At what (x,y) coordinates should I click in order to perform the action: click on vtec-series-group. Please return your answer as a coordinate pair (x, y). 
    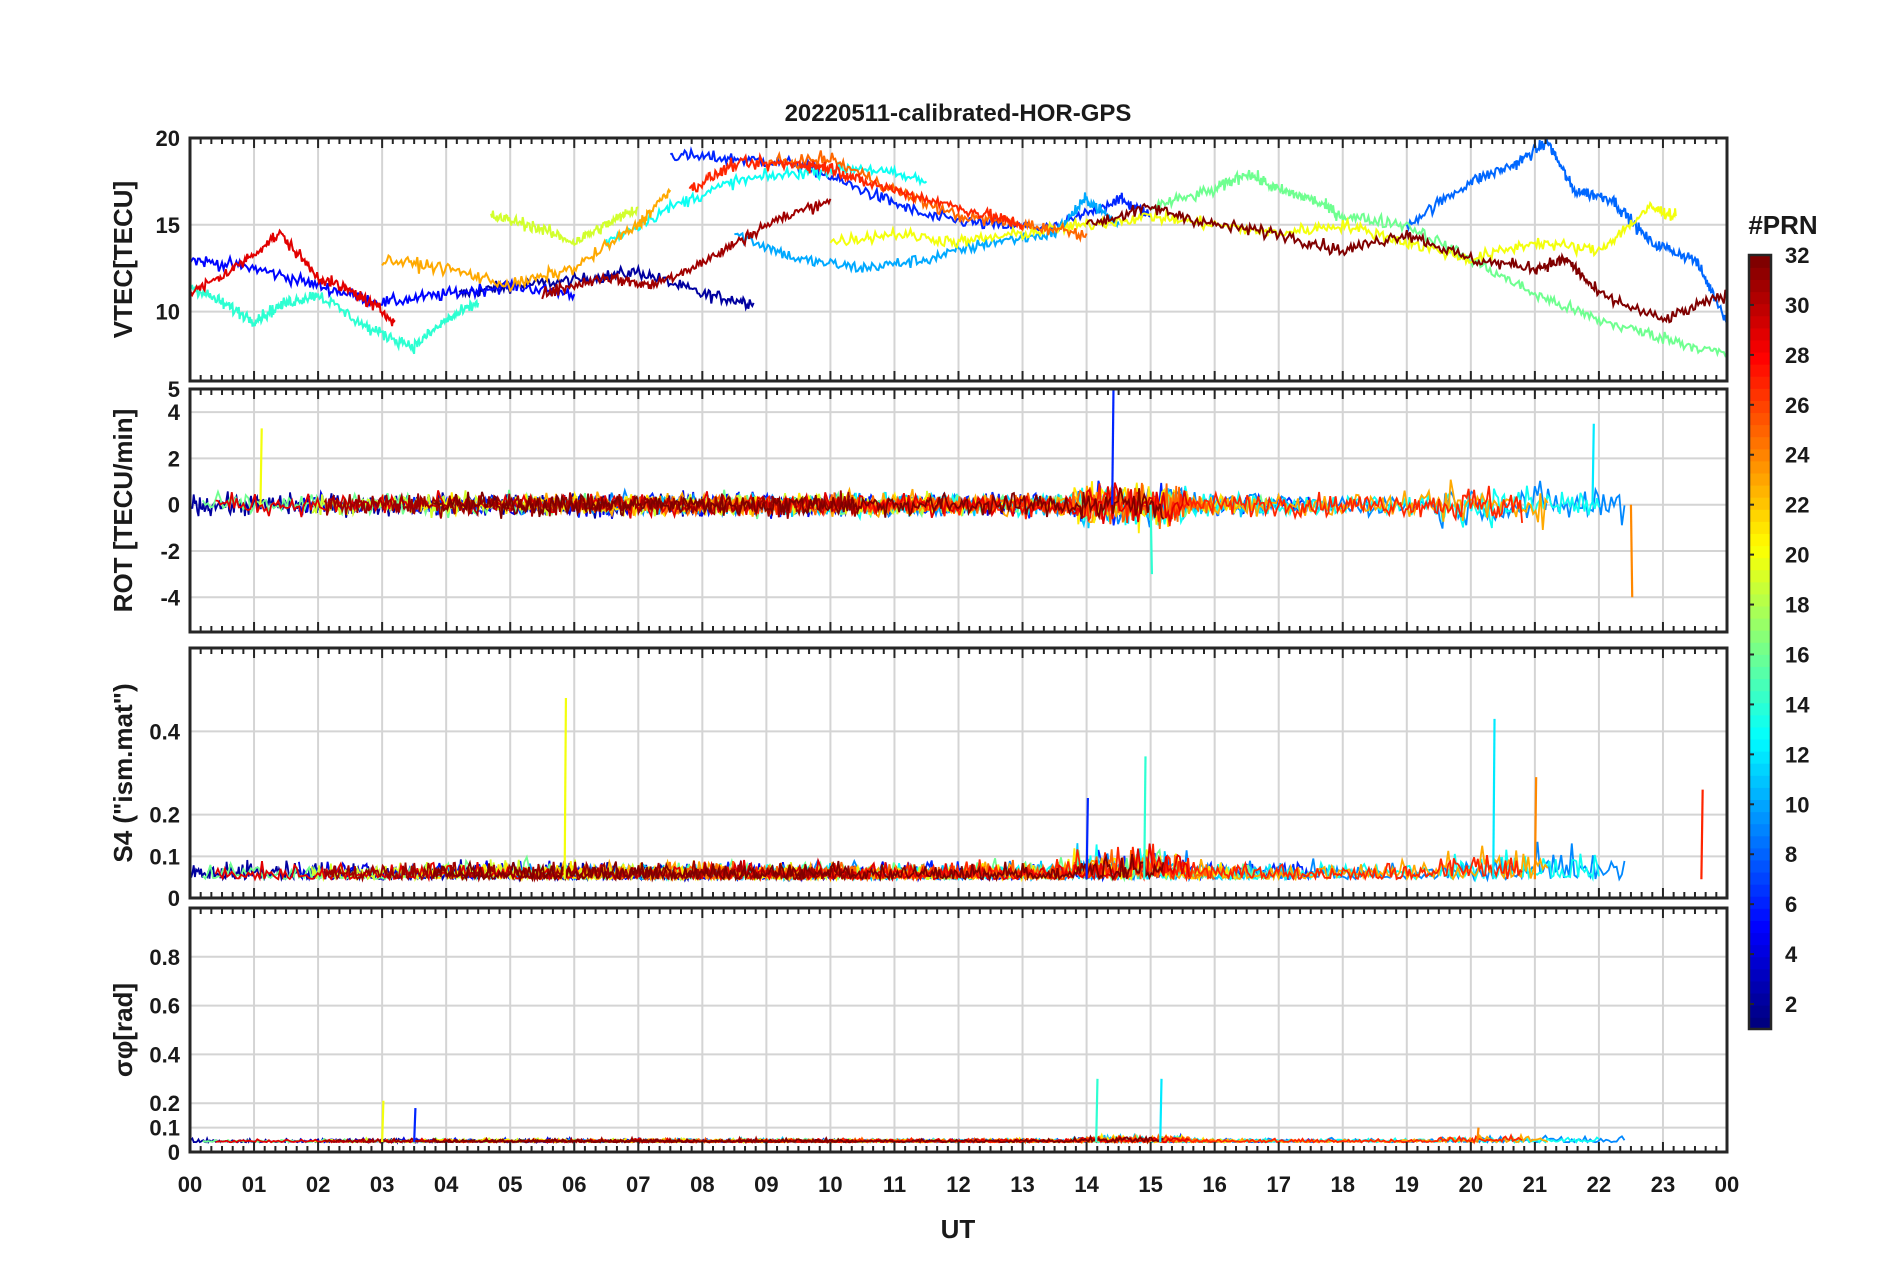
    Looking at the image, I should click on (958, 247).